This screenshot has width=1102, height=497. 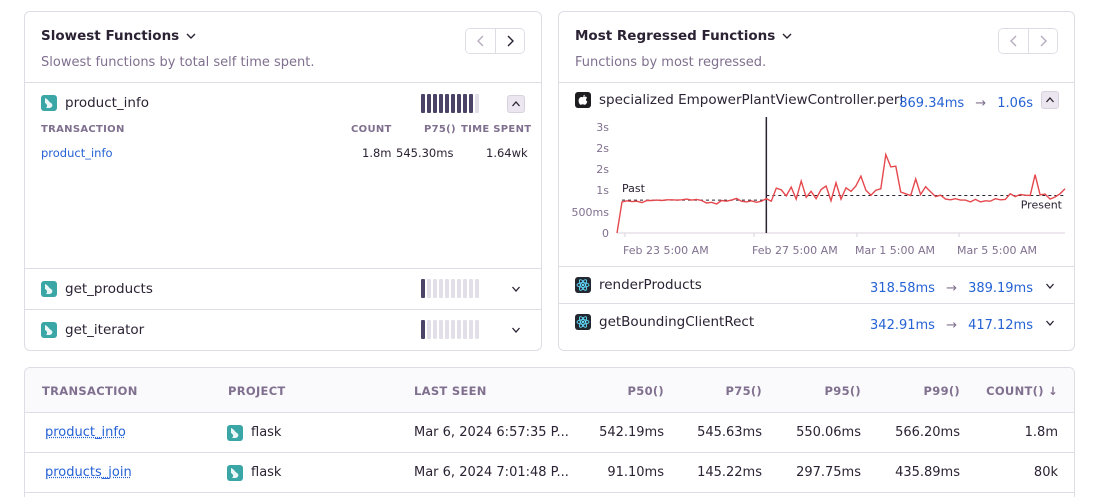 I want to click on y-axis-tick-label: 2s, so click(x=602, y=169).